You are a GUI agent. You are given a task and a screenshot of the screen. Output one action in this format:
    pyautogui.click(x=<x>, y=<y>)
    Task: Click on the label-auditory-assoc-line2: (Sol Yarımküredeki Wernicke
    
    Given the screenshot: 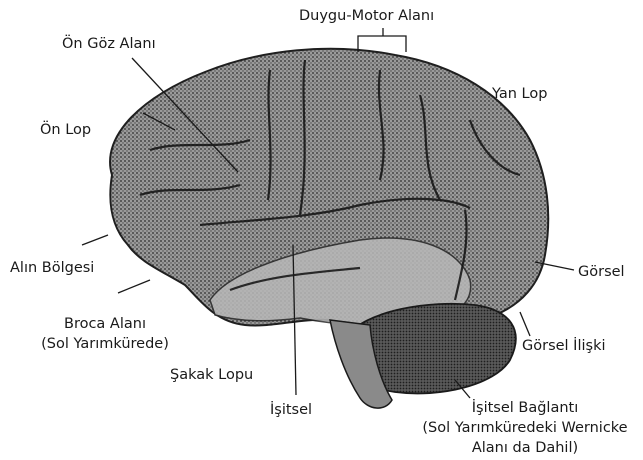 What is the action you would take?
    pyautogui.click(x=525, y=428)
    